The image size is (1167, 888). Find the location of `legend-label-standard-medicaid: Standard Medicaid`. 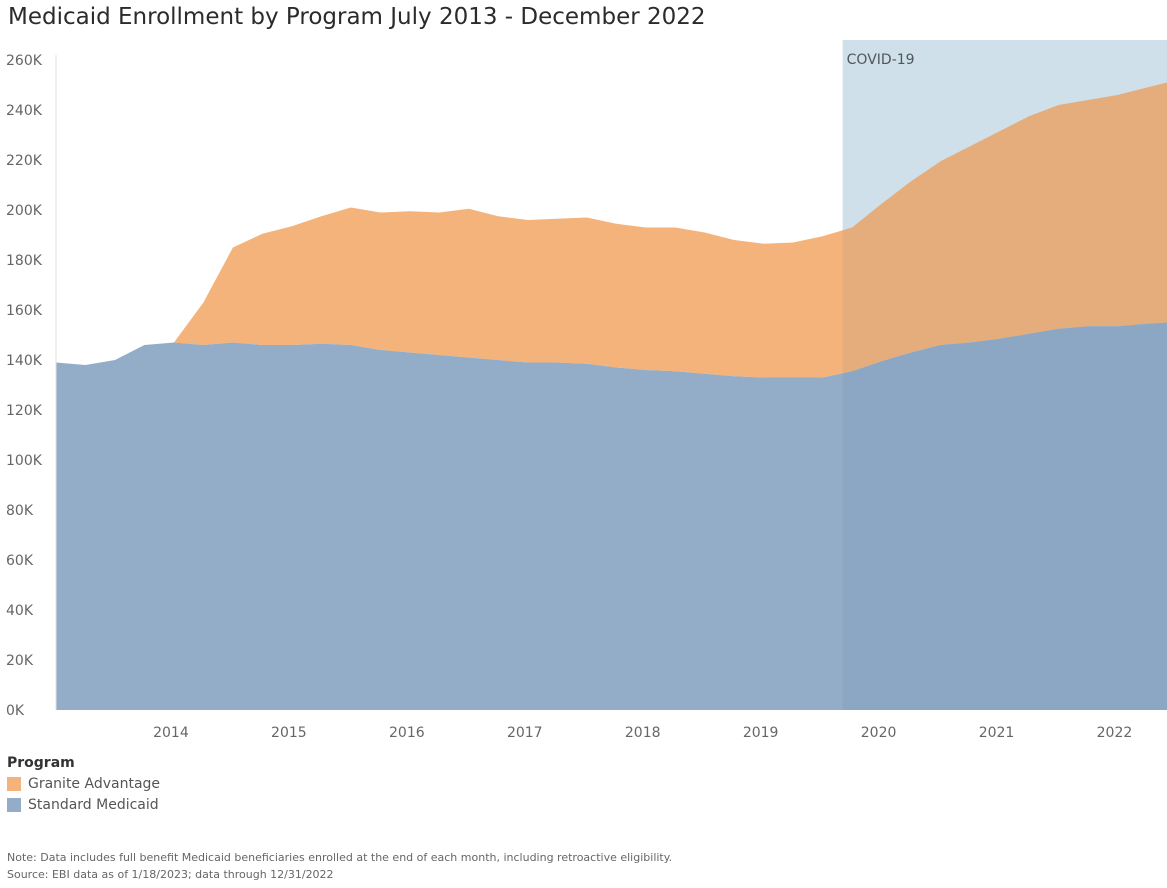

legend-label-standard-medicaid: Standard Medicaid is located at coordinates (93, 804).